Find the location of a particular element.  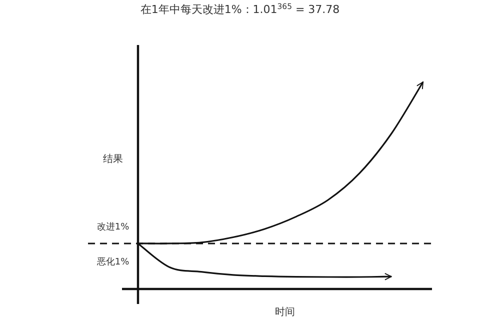

xlabel: 时间 is located at coordinates (285, 312).